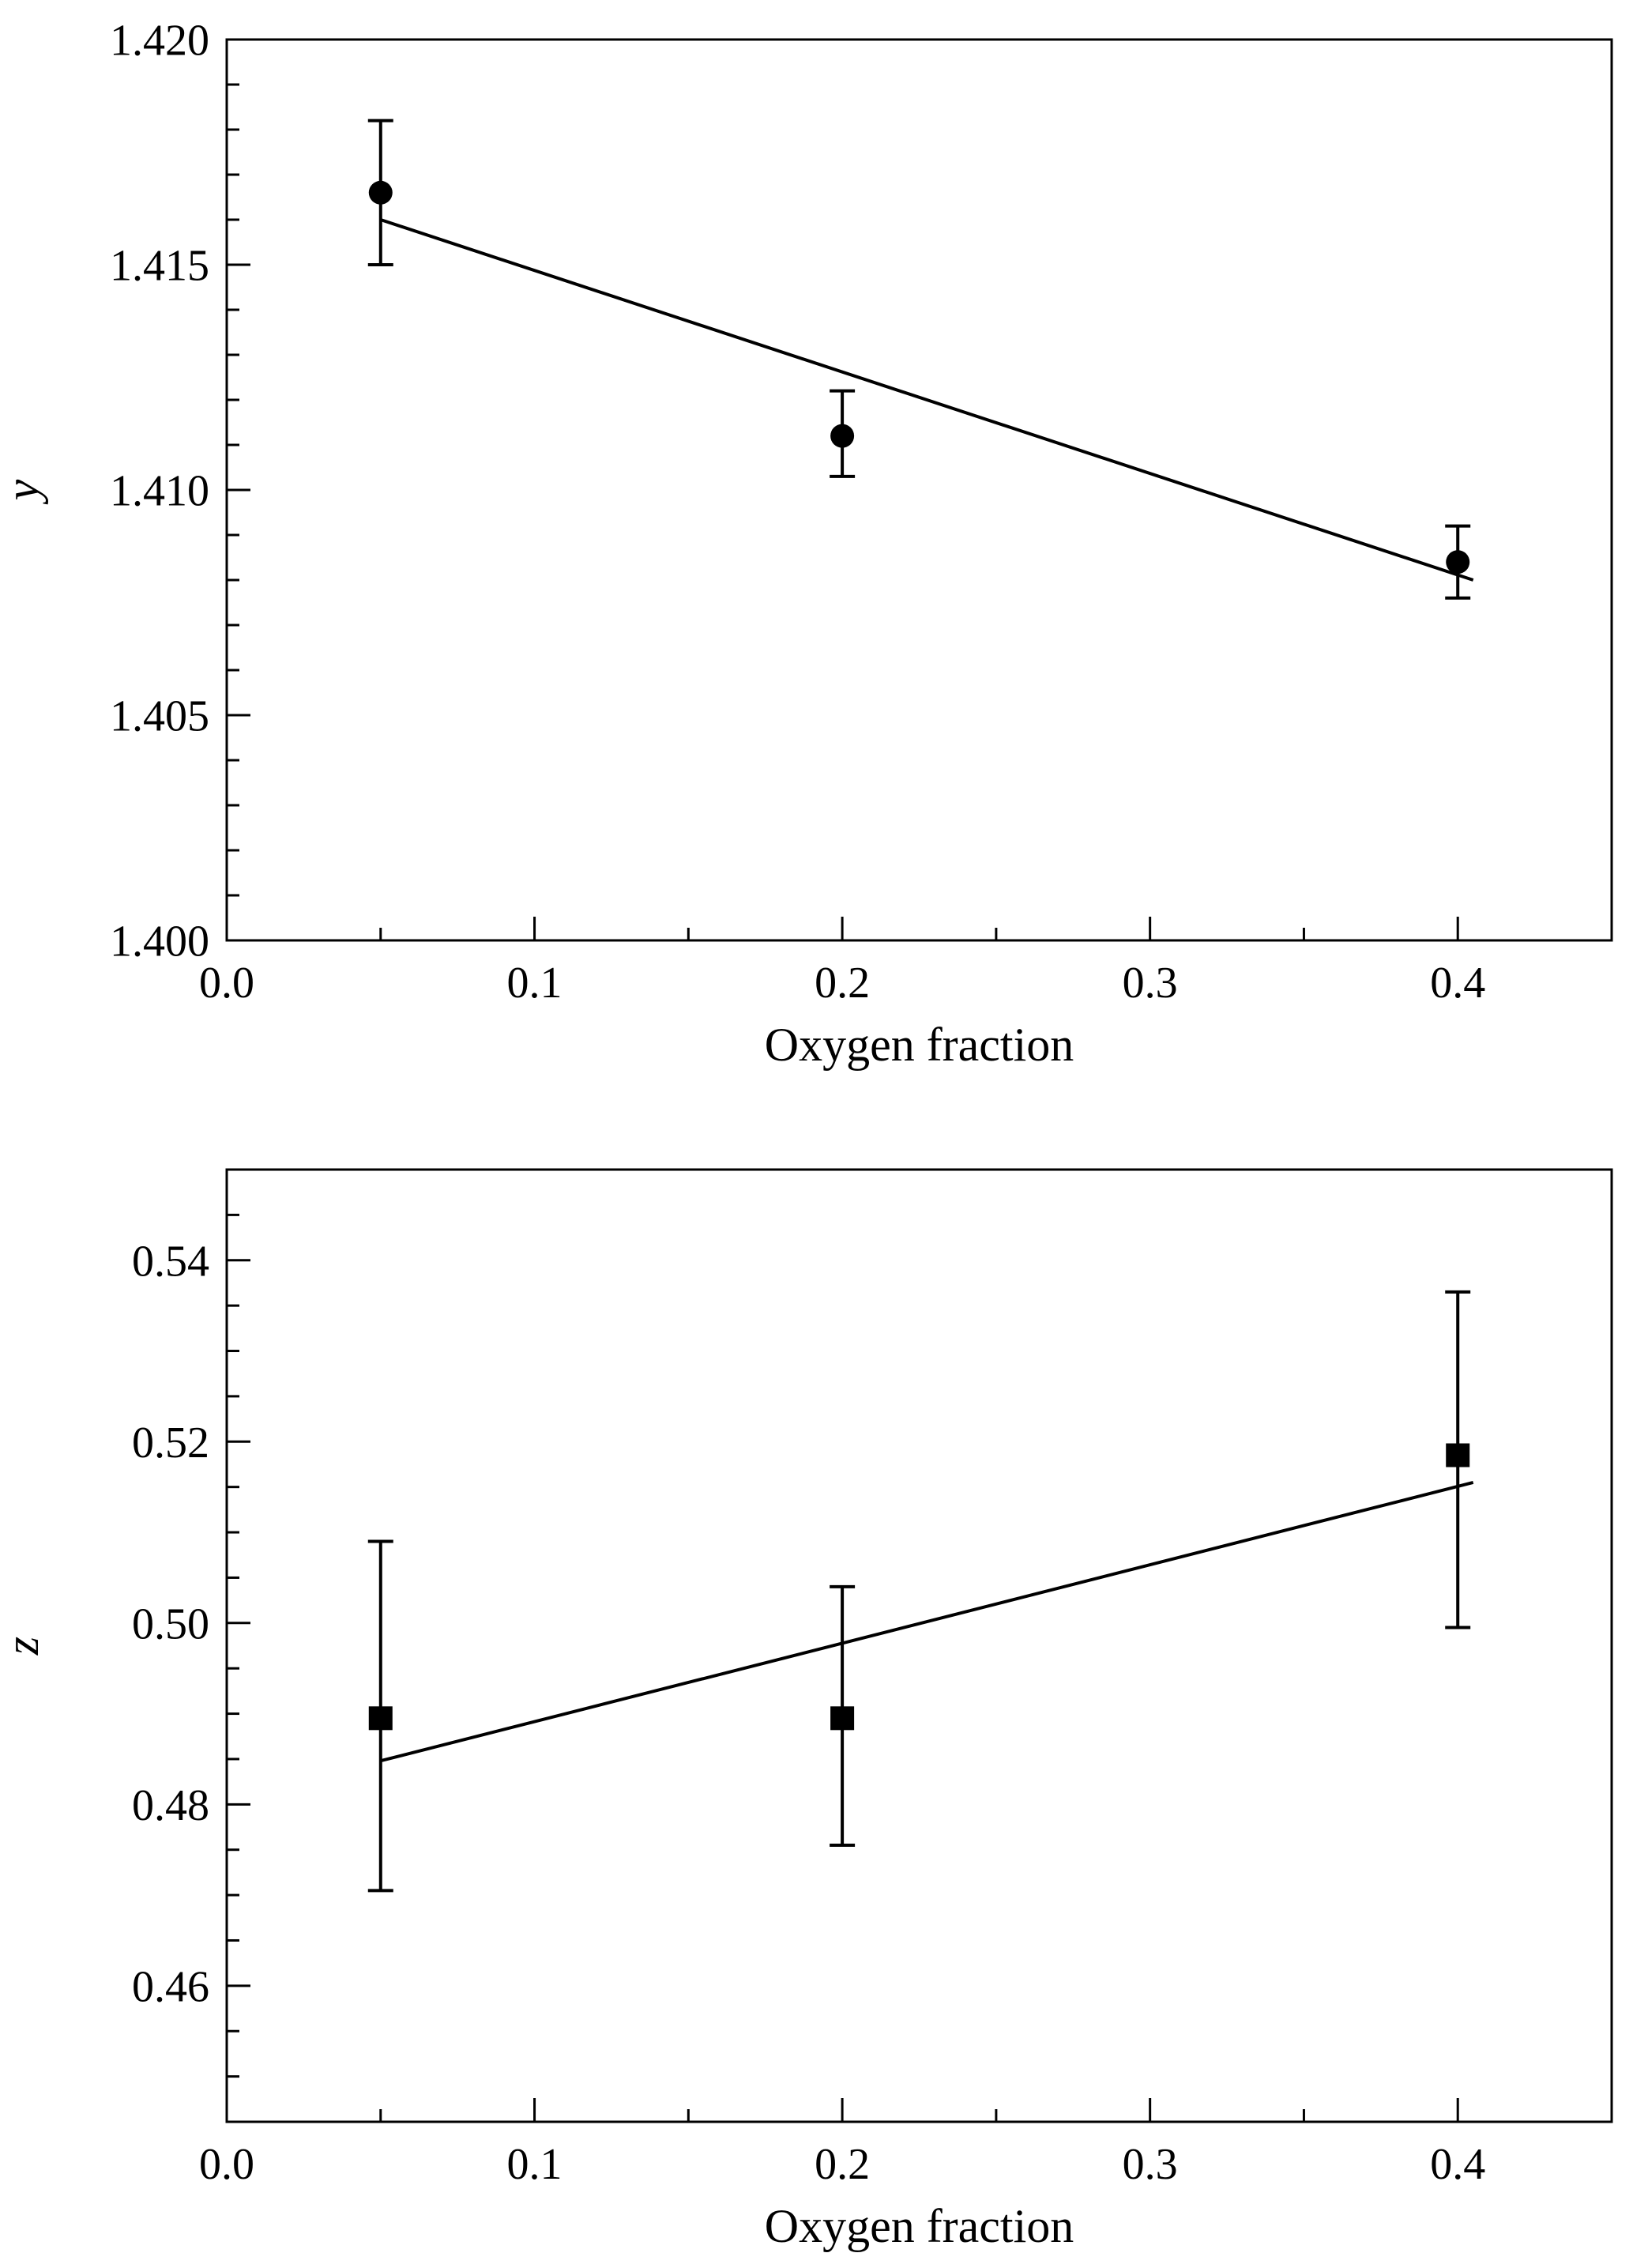 This screenshot has width=1633, height=2268. Describe the element at coordinates (159, 42) in the screenshot. I see `y-tick-label: 1.420` at that location.